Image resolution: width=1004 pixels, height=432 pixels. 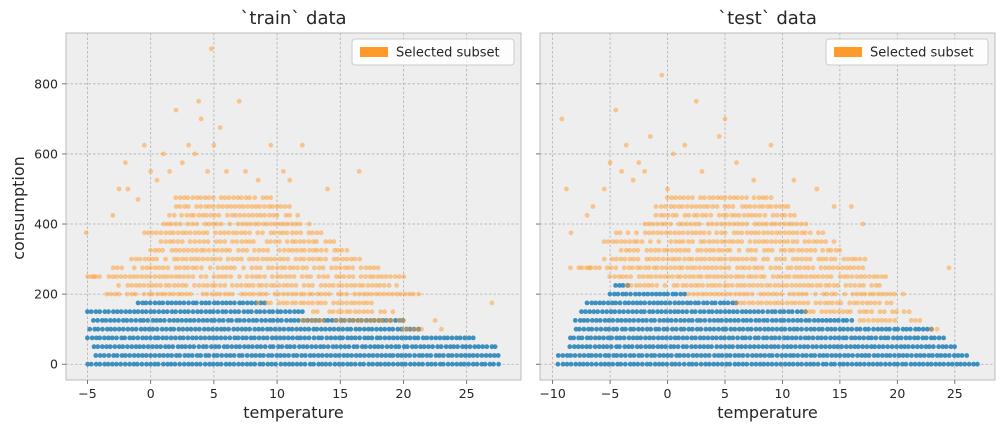 What do you see at coordinates (54, 364) in the screenshot?
I see `y-tick-label: 0` at bounding box center [54, 364].